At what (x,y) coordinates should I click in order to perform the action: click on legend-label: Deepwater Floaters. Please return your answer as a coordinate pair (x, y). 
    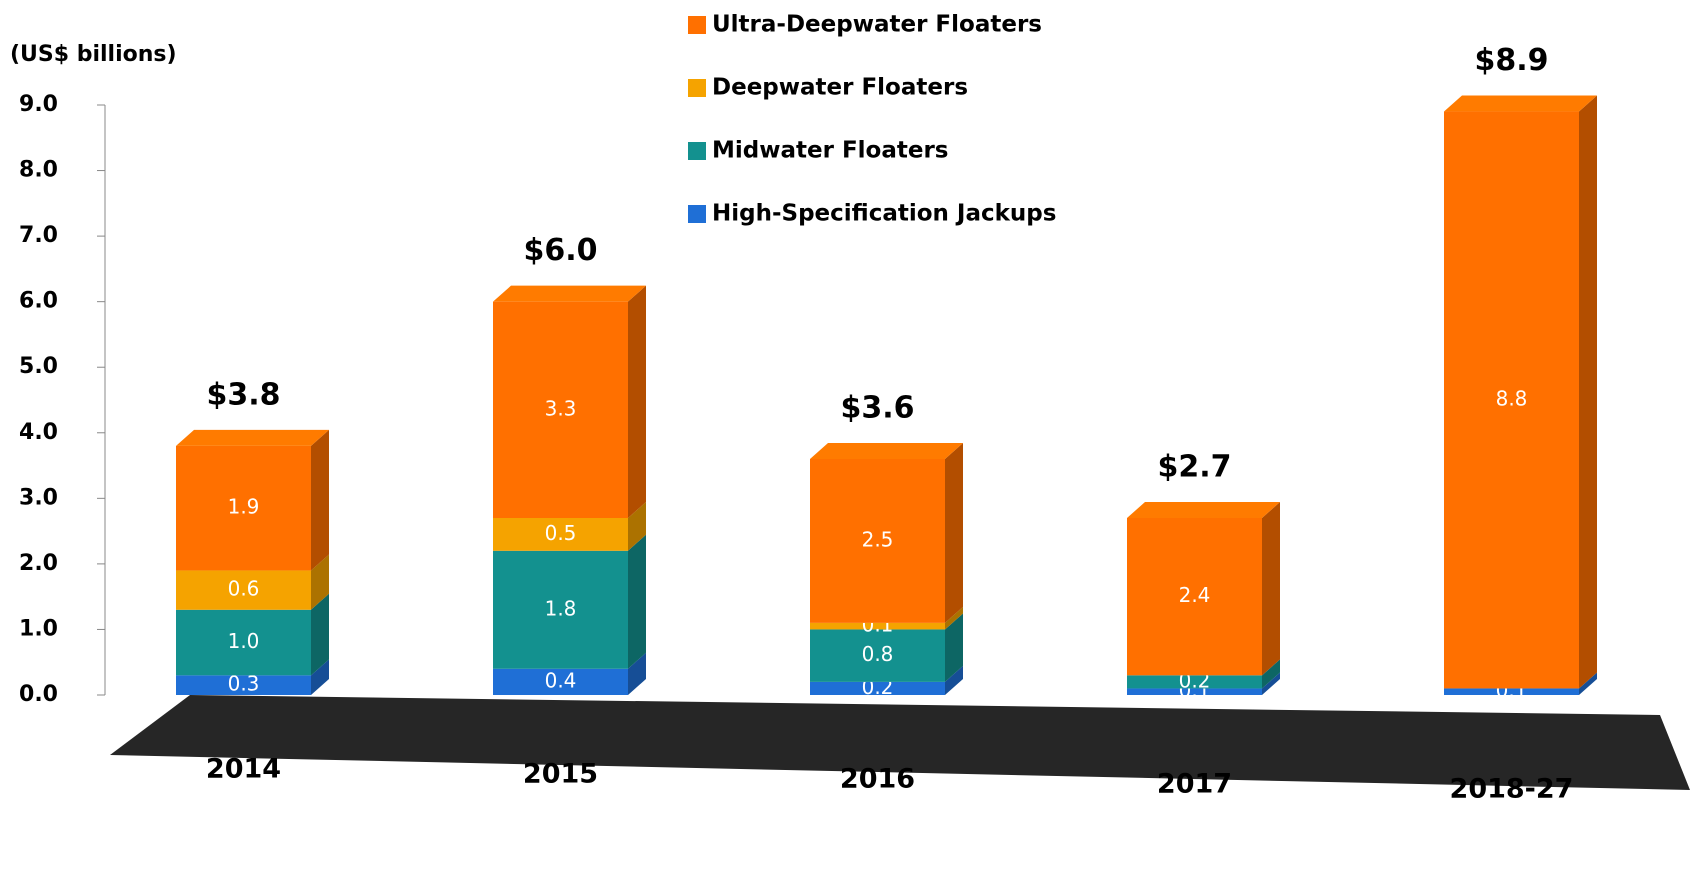
    Looking at the image, I should click on (840, 88).